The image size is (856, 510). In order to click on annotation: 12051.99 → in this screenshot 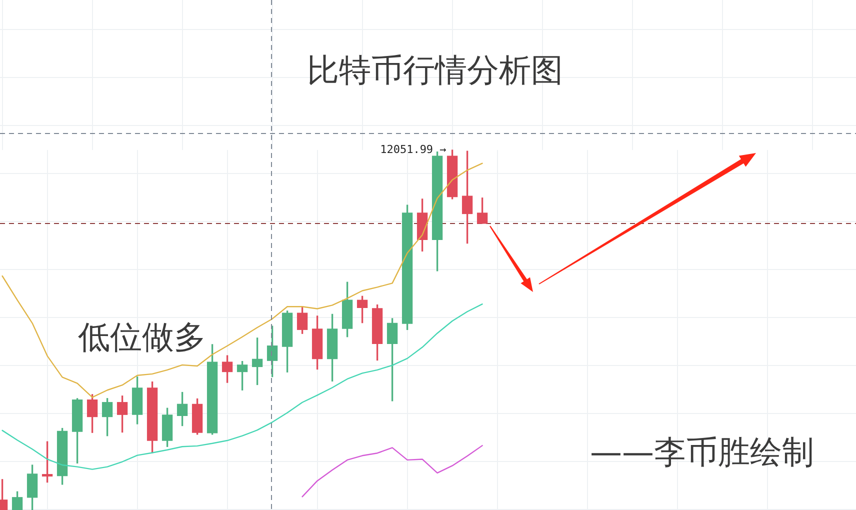, I will do `click(413, 149)`.